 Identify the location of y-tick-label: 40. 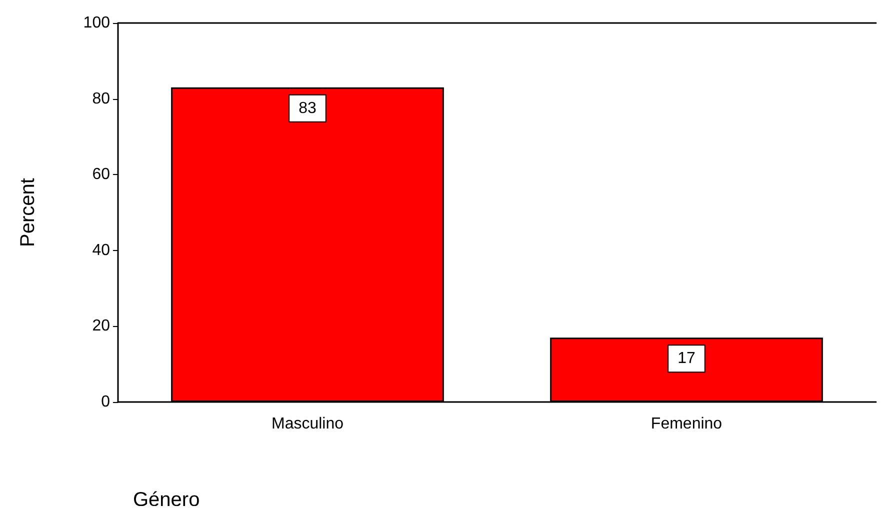
(101, 250).